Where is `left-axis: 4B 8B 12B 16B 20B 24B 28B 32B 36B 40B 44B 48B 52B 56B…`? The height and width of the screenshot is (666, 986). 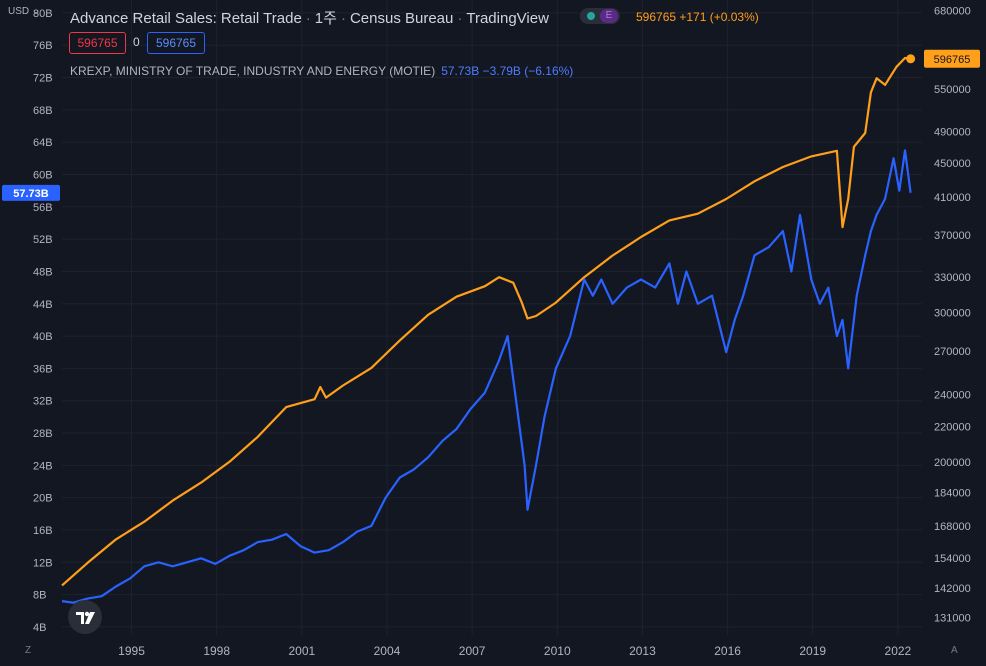
left-axis: 4B 8B 12B 16B 20B 24B 28B 32B 36B 40B 44B 48B 52B 56B… is located at coordinates (43, 321).